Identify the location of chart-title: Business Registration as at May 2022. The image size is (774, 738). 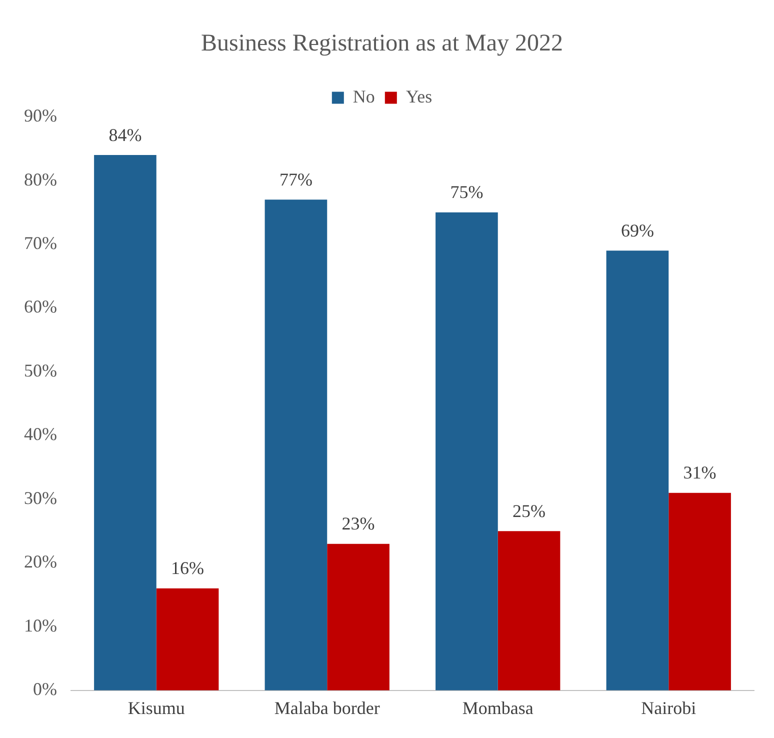
(382, 43).